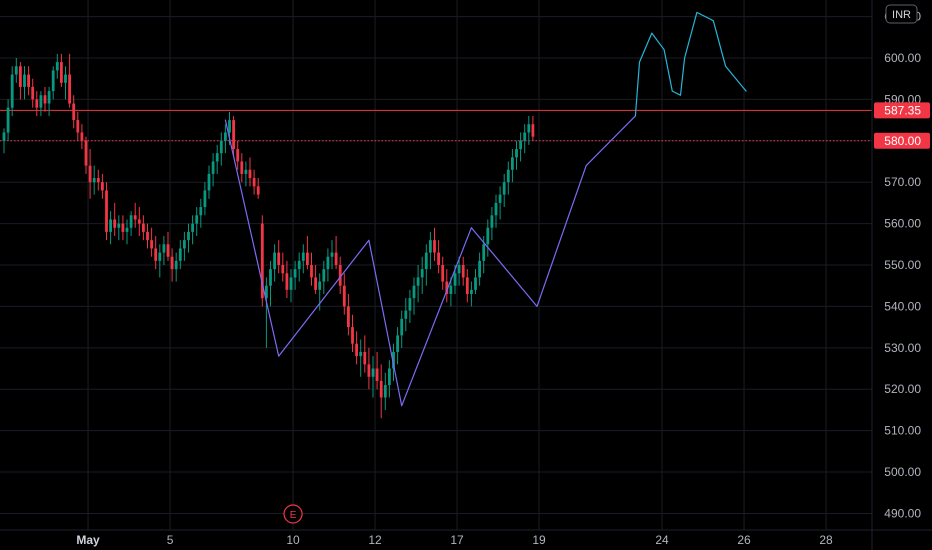  Describe the element at coordinates (902, 58) in the screenshot. I see `y-tick-label: 600.00` at that location.